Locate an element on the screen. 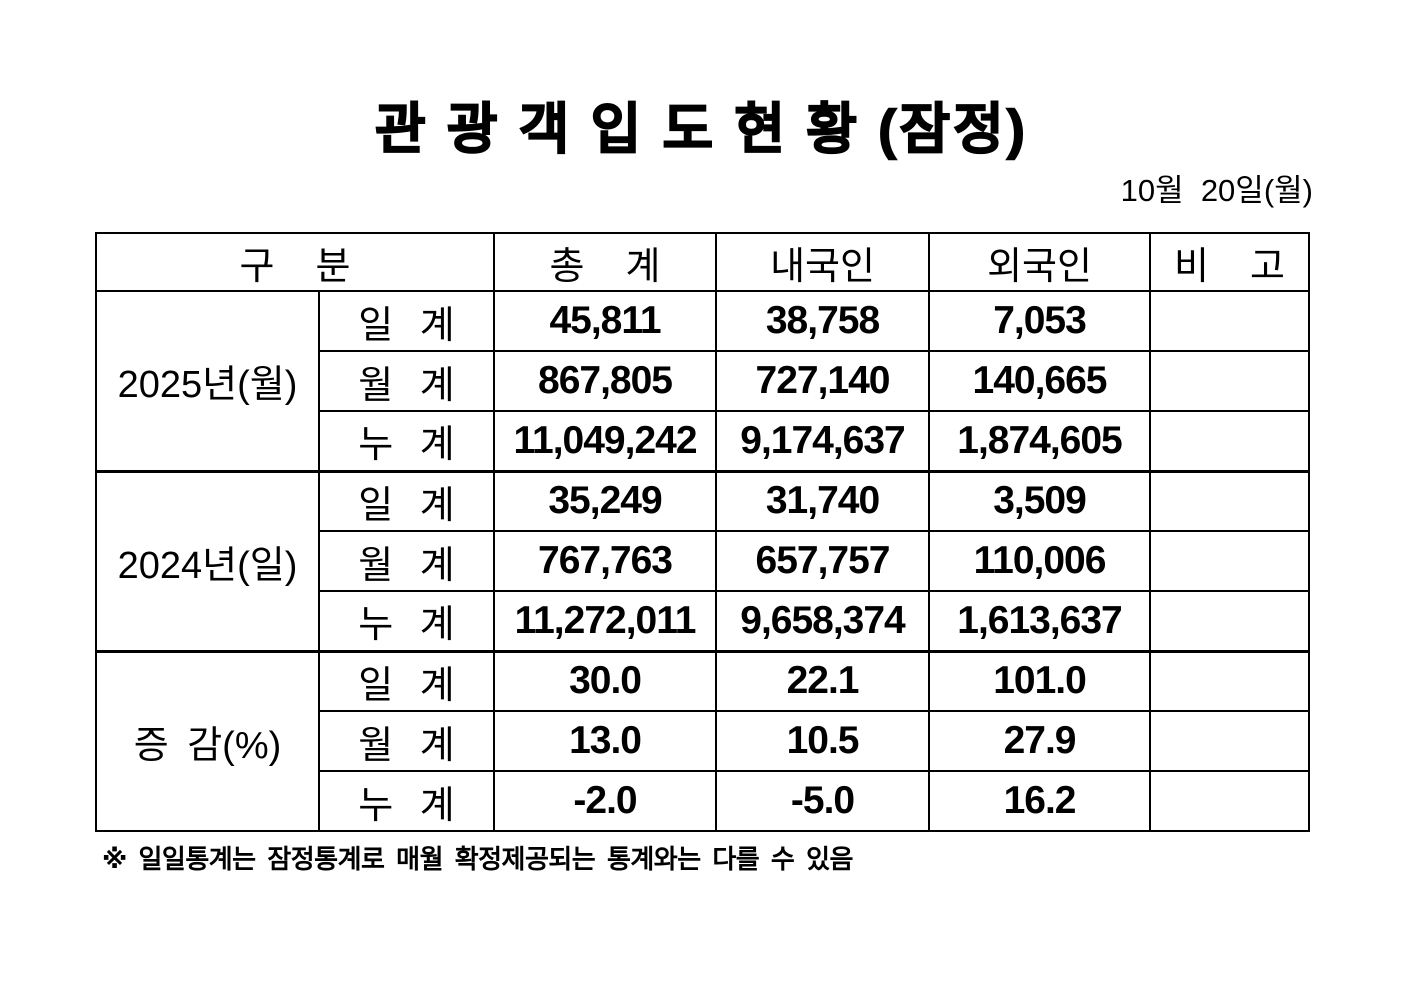 The width and height of the screenshot is (1403, 992). table-row: 누 계 -2.0 -5.0 16.2 is located at coordinates (703, 801).